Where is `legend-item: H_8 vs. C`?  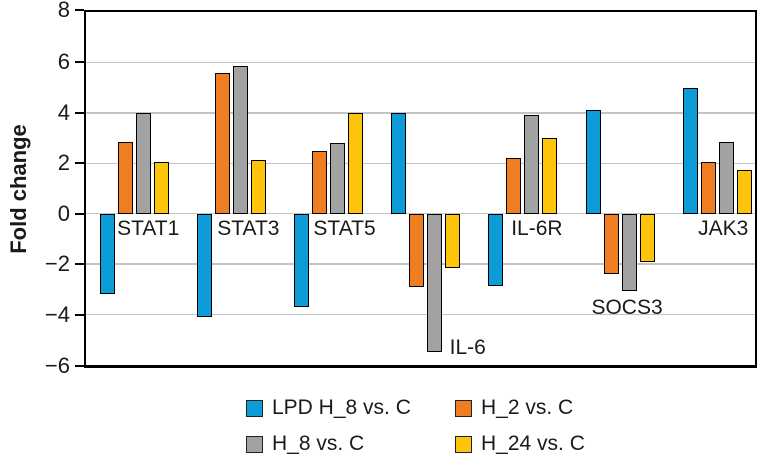
legend-item: H_8 vs. C is located at coordinates (350, 444).